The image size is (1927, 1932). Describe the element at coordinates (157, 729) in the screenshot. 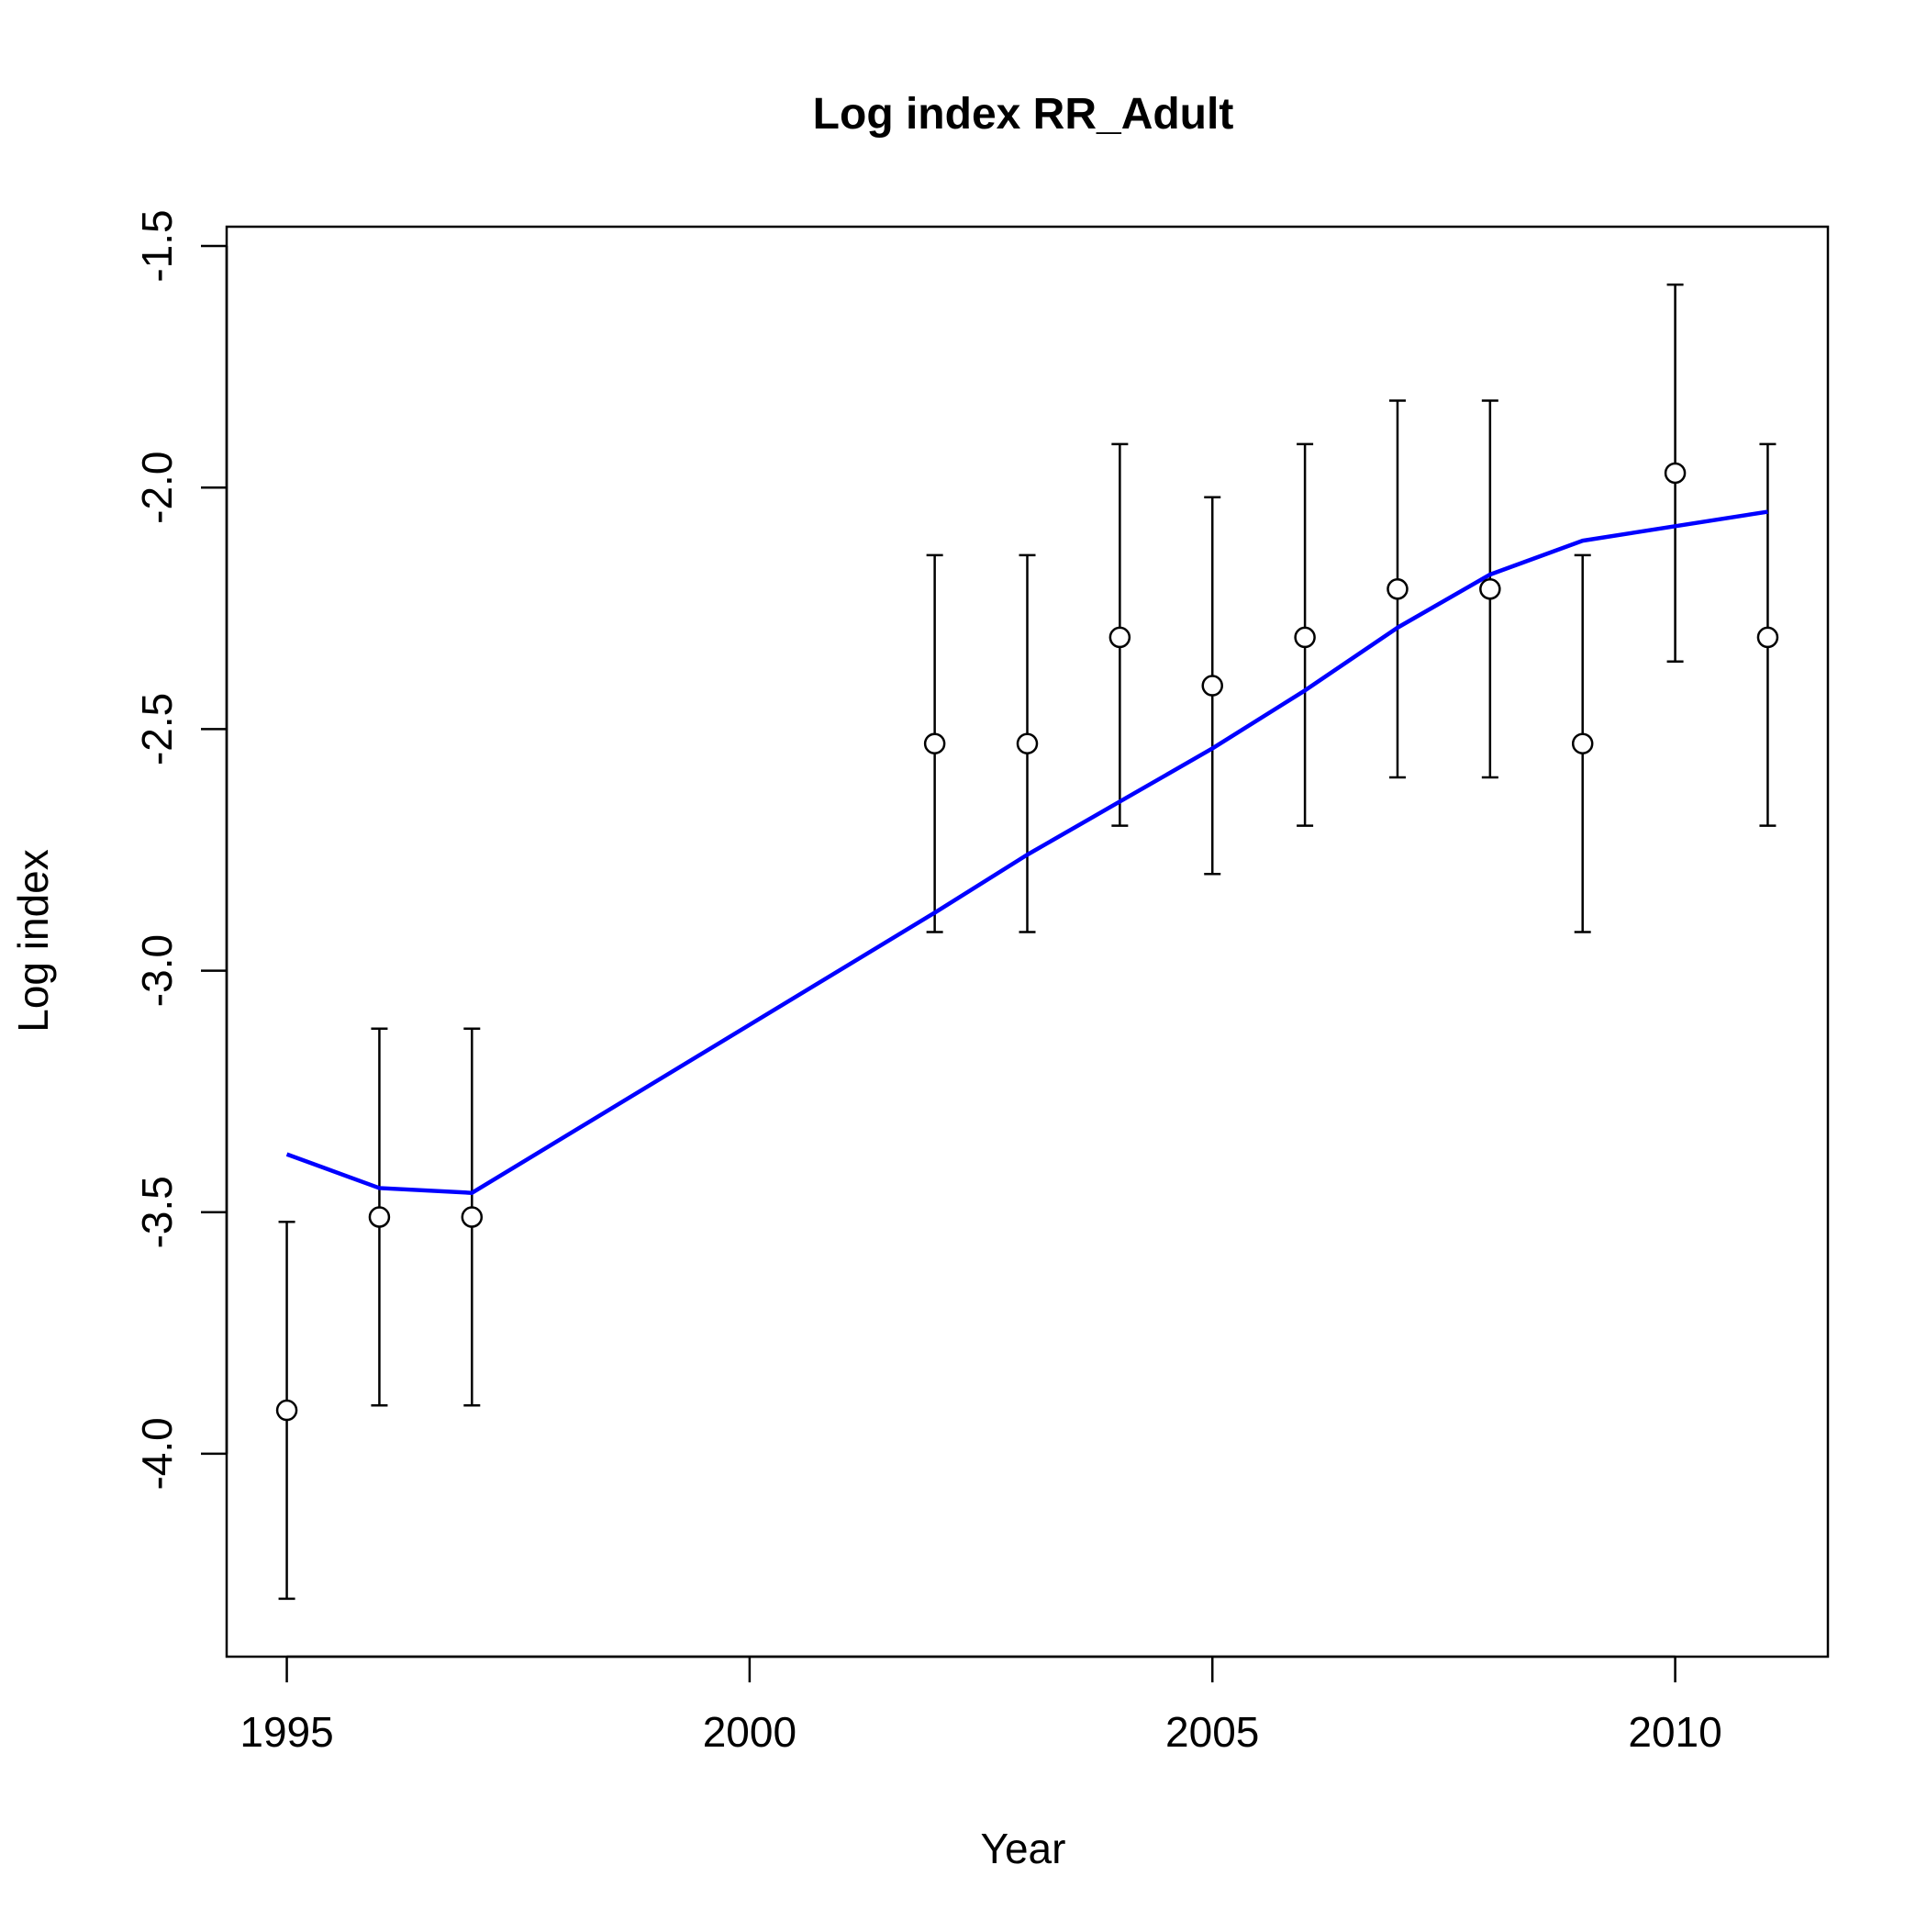

I see `y-tick-label: -2.5` at that location.